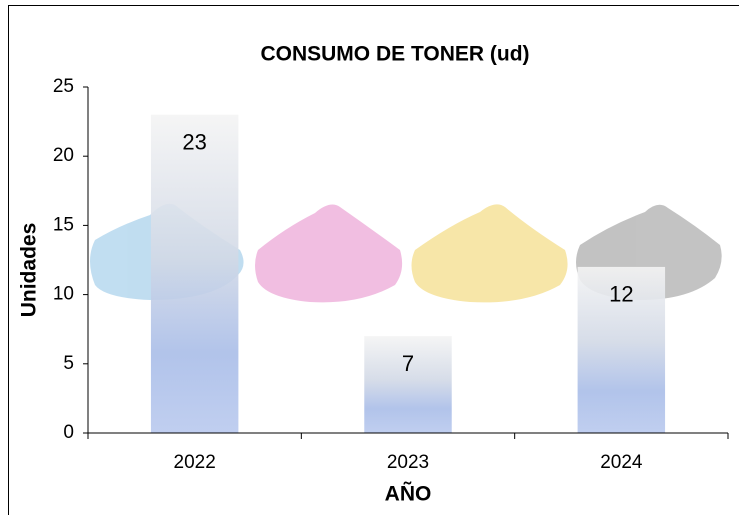  I want to click on x-tick-label: 2024, so click(621, 462).